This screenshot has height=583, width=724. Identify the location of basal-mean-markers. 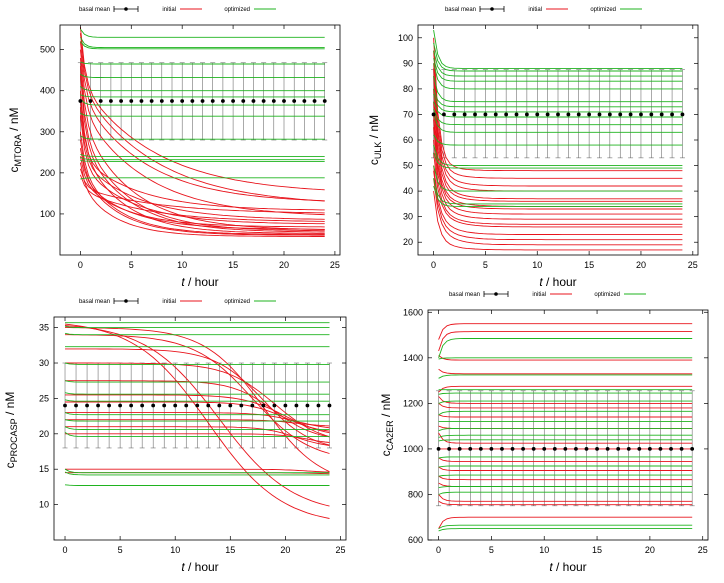
(565, 449).